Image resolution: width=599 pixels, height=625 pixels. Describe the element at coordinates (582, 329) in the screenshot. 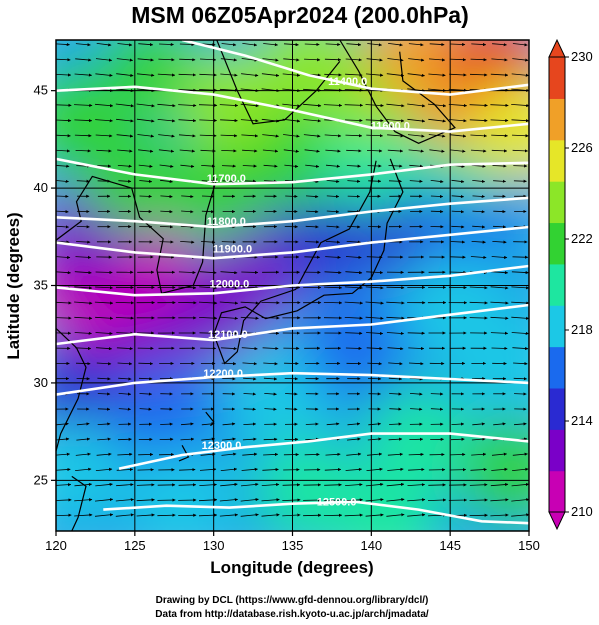

I see `colorbar-tick-label: 218` at that location.